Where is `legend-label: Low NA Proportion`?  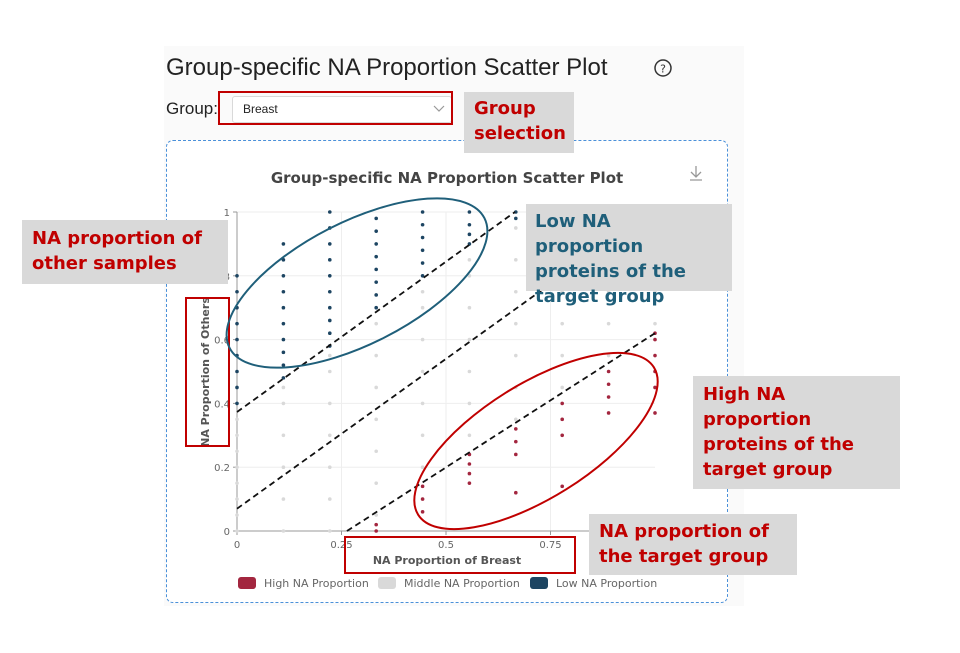 legend-label: Low NA Proportion is located at coordinates (606, 583).